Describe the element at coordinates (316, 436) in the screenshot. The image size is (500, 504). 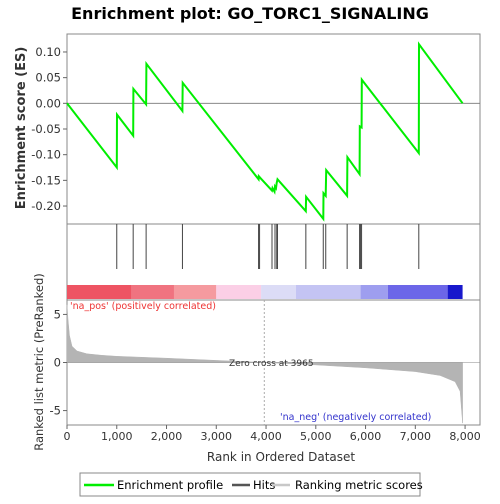
I see `metric-x-tick-label: 5,000` at that location.